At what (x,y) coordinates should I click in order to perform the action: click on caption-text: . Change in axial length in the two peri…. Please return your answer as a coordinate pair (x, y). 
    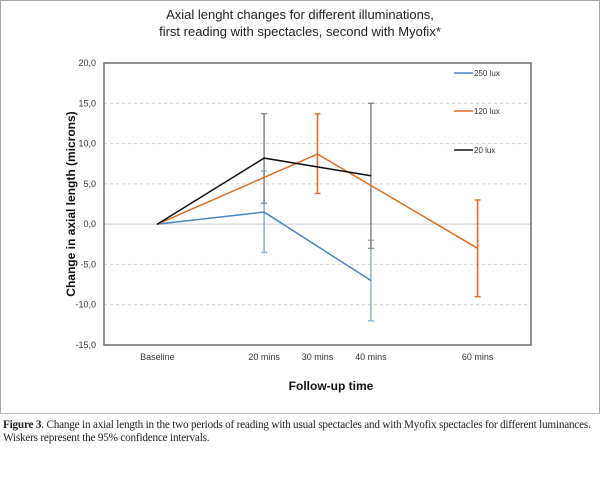
    Looking at the image, I should click on (297, 431).